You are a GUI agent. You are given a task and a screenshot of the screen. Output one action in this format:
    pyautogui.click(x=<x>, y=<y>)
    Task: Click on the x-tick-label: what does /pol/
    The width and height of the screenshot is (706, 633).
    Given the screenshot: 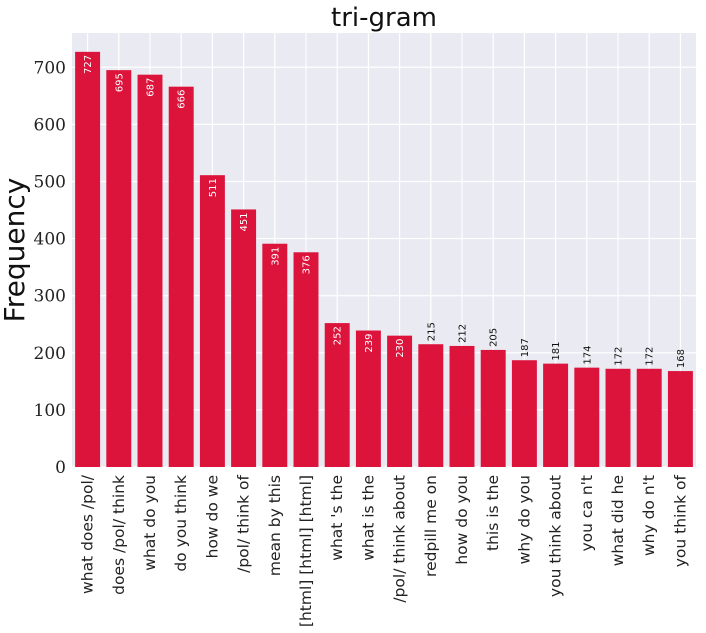 What is the action you would take?
    pyautogui.click(x=88, y=534)
    